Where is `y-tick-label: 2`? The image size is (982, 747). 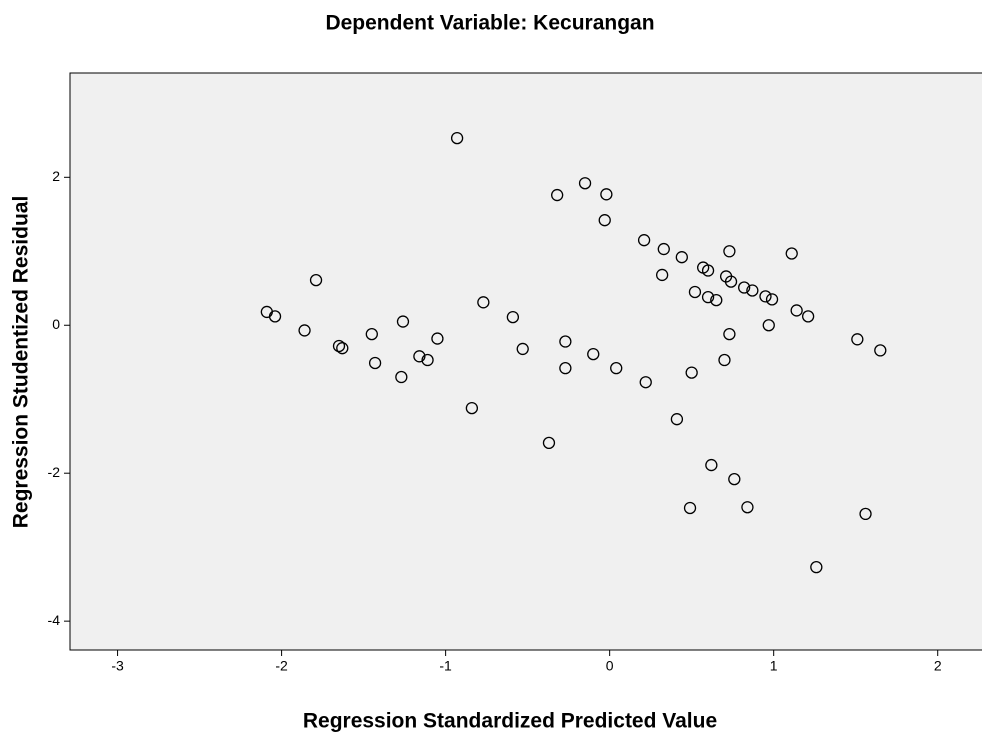 y-tick-label: 2 is located at coordinates (56, 176).